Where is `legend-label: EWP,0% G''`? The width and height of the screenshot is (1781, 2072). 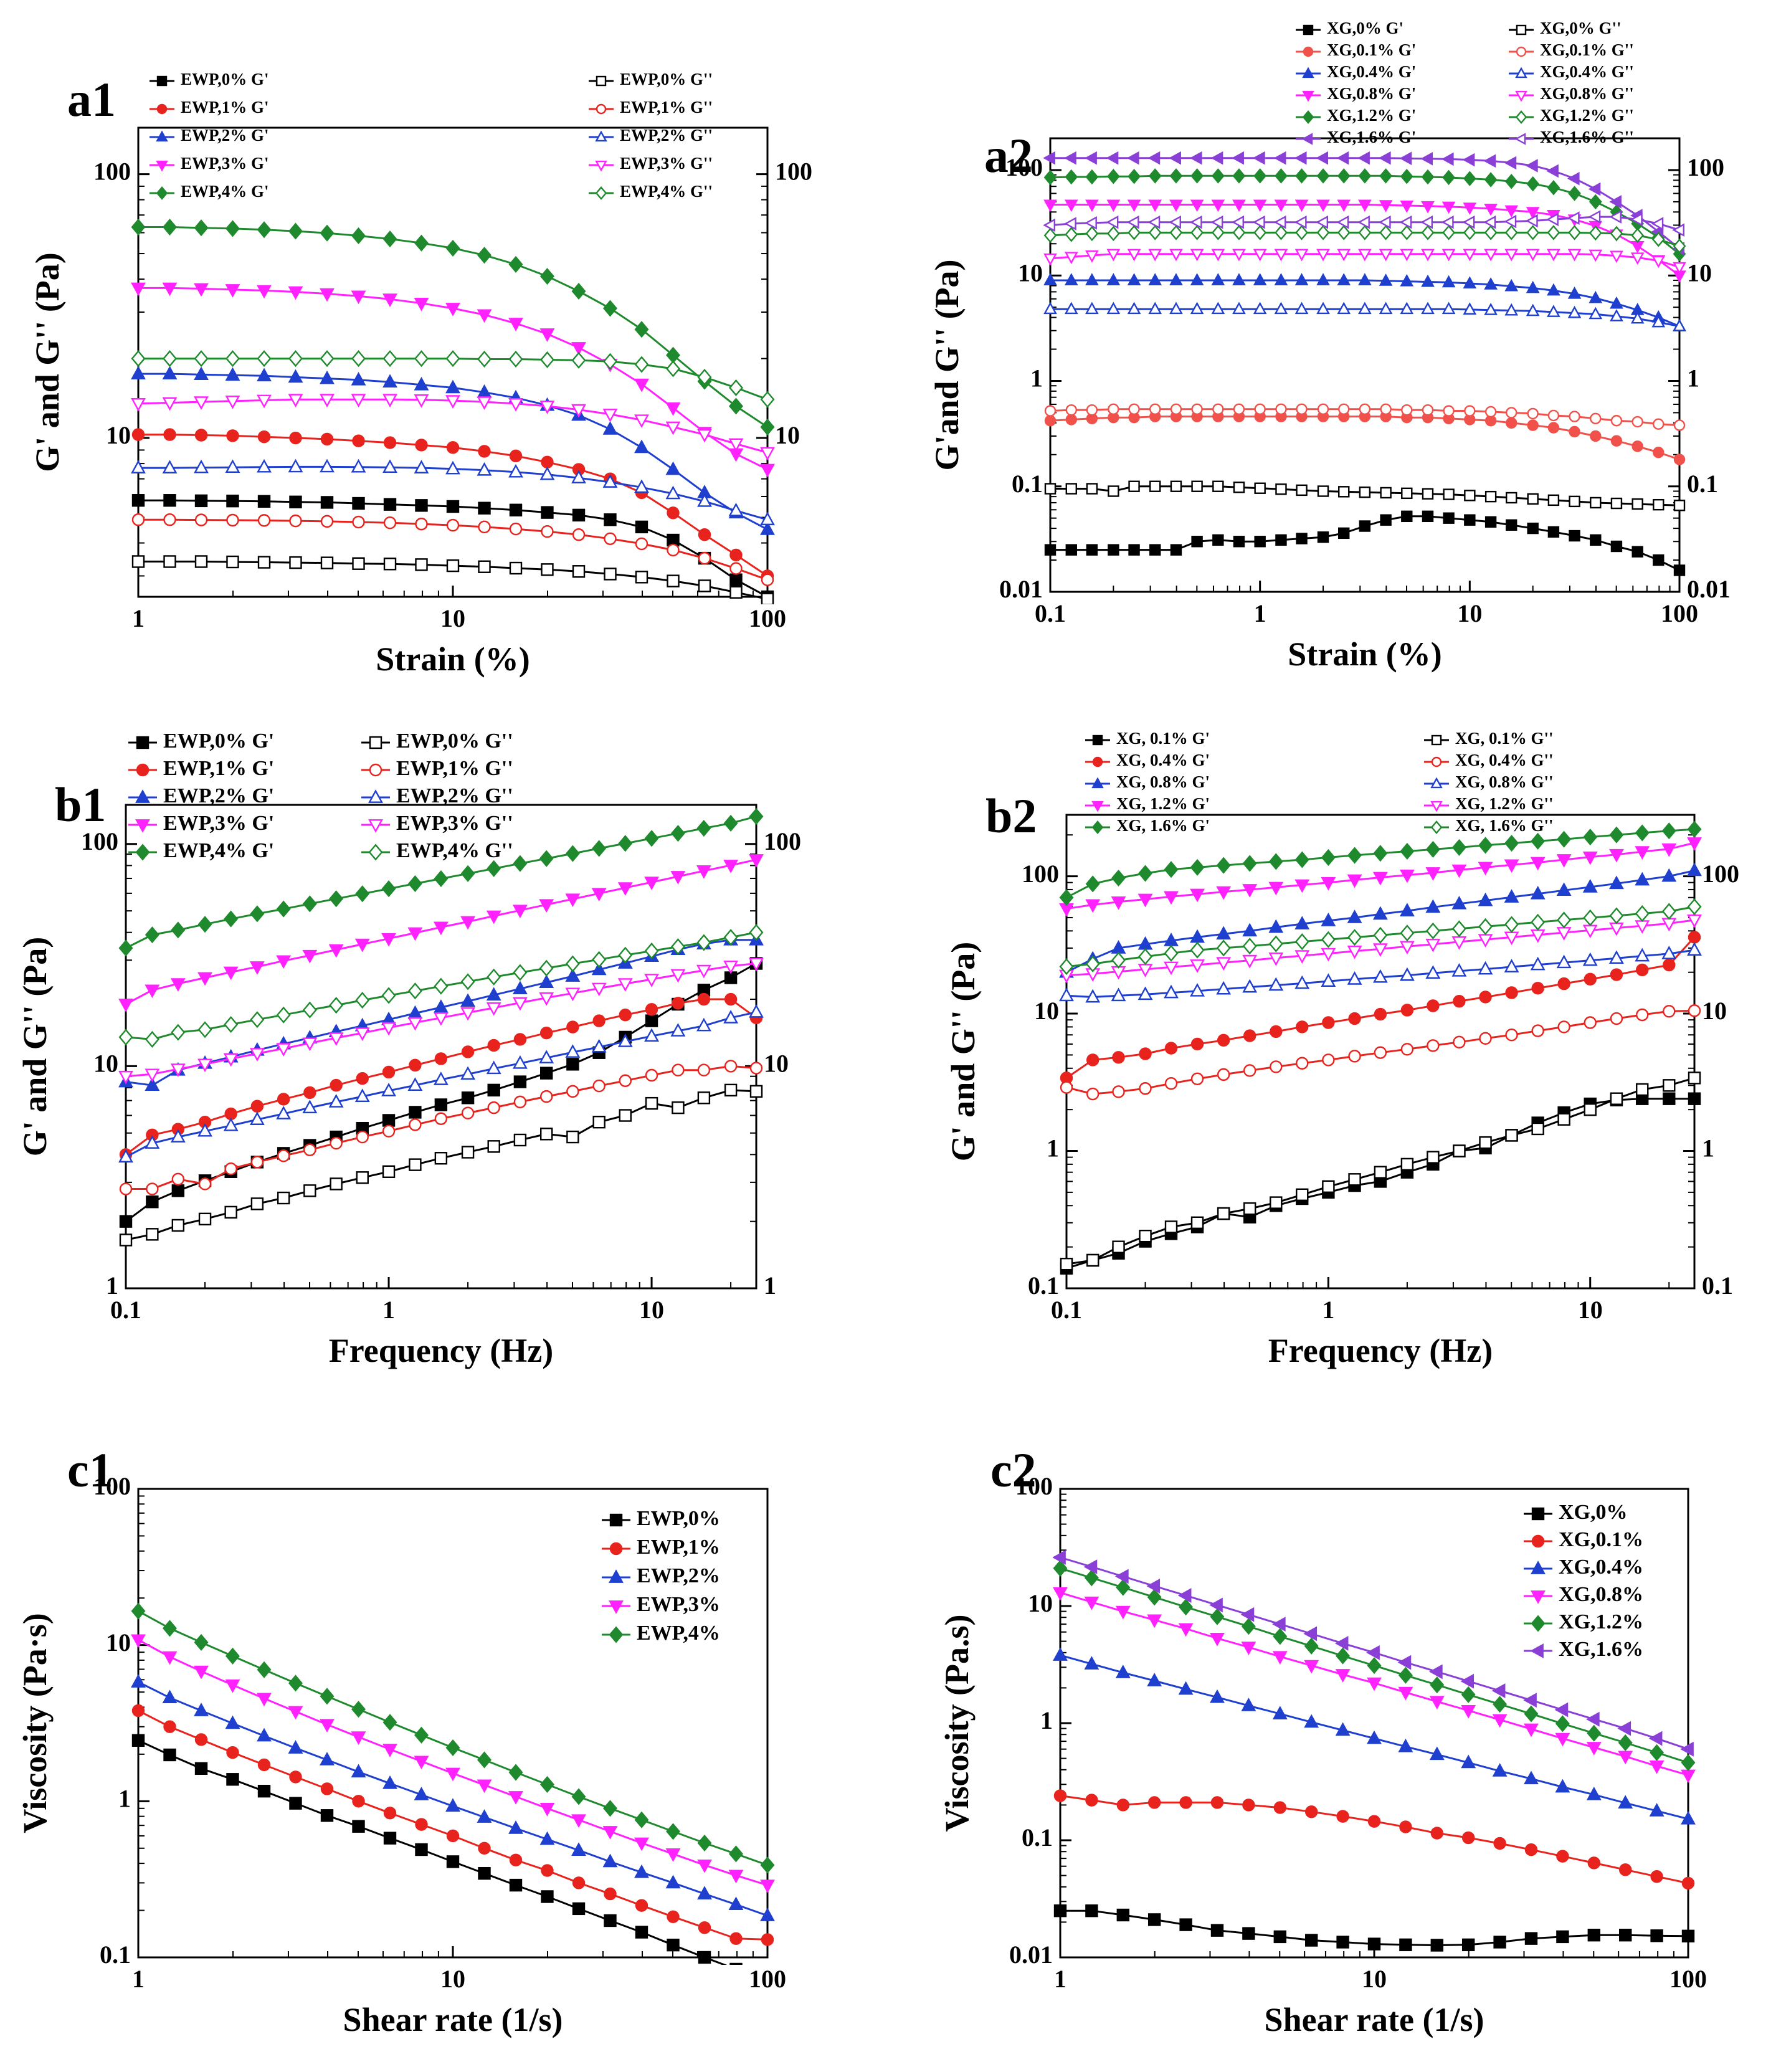
legend-label: EWP,0% G'' is located at coordinates (455, 741).